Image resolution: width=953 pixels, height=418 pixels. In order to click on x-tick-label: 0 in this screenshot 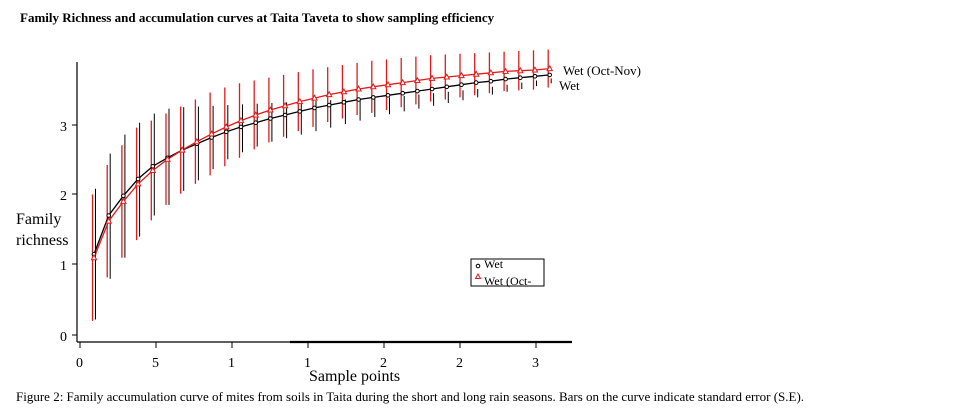, I will do `click(79, 363)`.